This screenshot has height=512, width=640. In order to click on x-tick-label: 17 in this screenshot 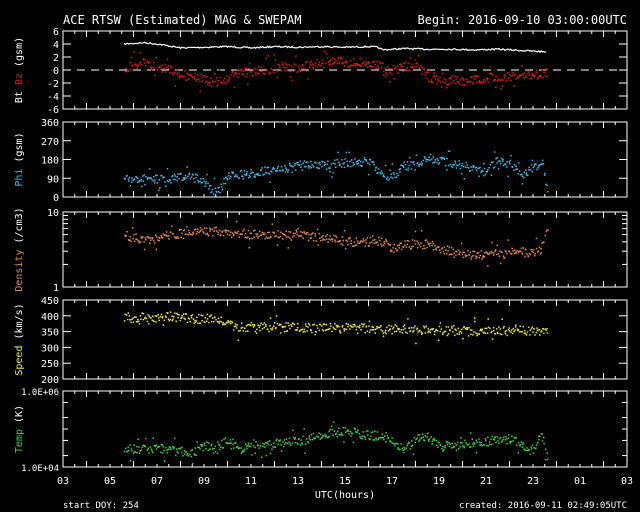, I will do `click(392, 481)`.